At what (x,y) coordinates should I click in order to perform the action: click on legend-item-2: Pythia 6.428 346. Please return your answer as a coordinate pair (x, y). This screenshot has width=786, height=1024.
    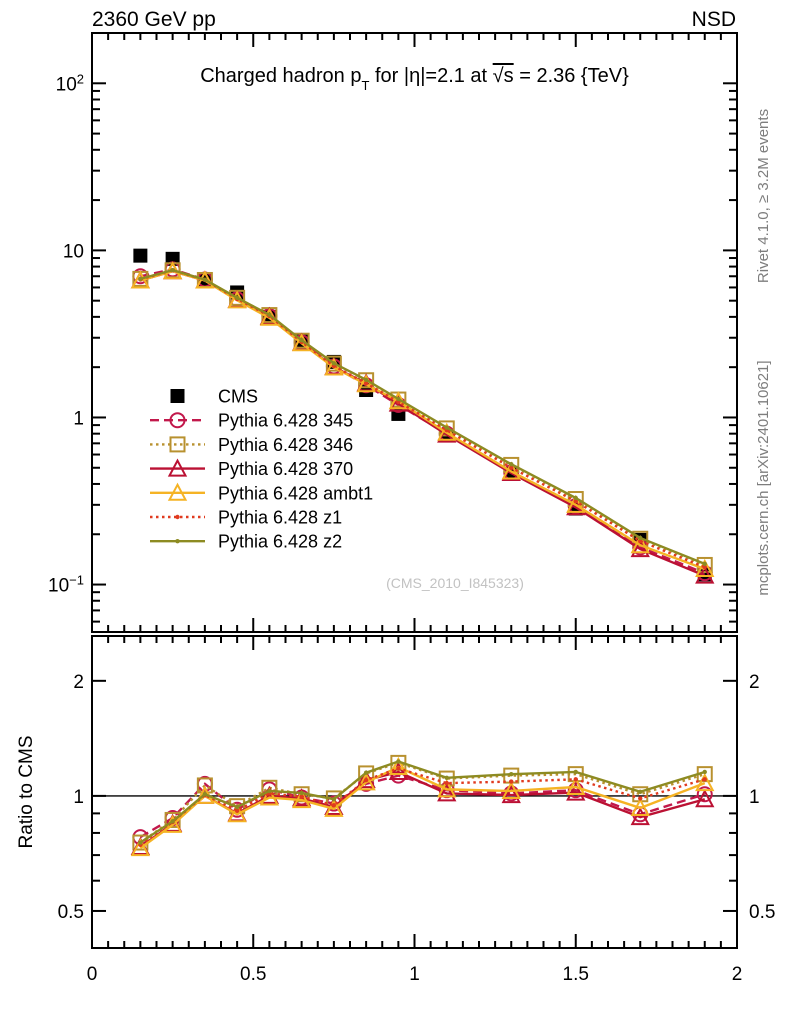
    Looking at the image, I should click on (251, 445).